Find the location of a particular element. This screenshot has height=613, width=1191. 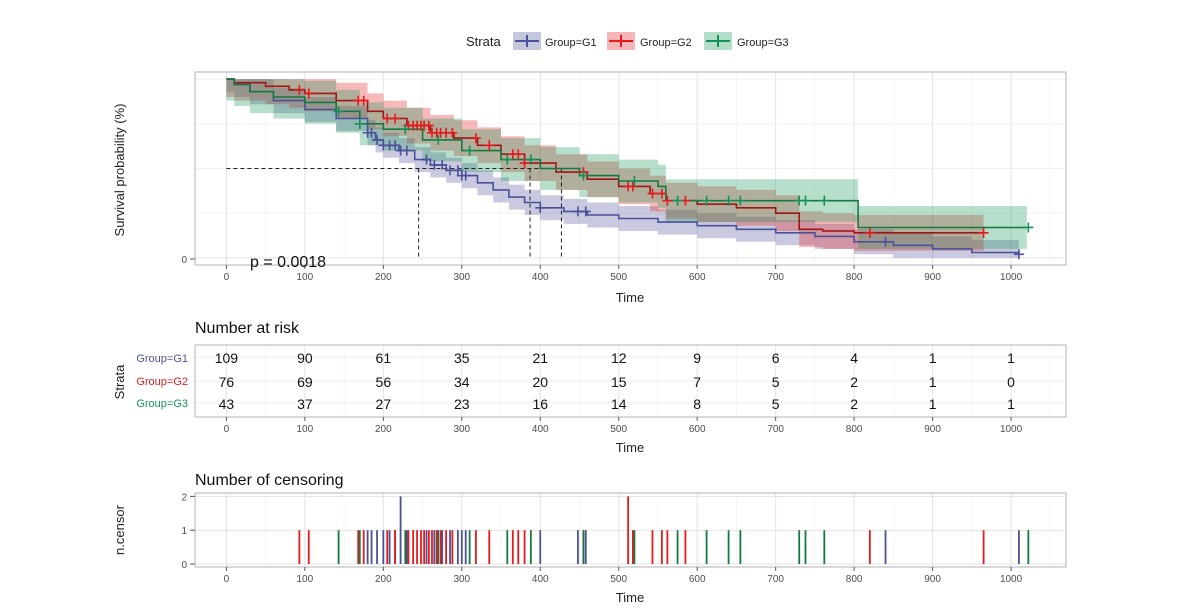

censoring-x-tick-label: 1000 is located at coordinates (1011, 579).